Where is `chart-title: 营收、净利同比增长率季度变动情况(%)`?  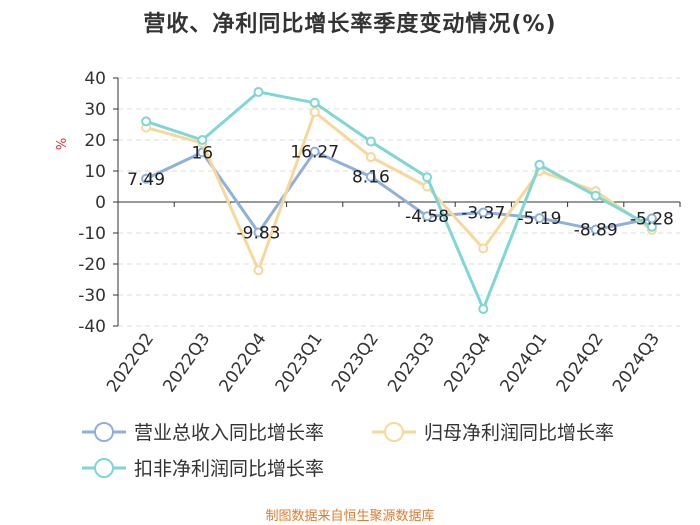
chart-title: 营收、净利同比增长率季度变动情况(%) is located at coordinates (350, 24).